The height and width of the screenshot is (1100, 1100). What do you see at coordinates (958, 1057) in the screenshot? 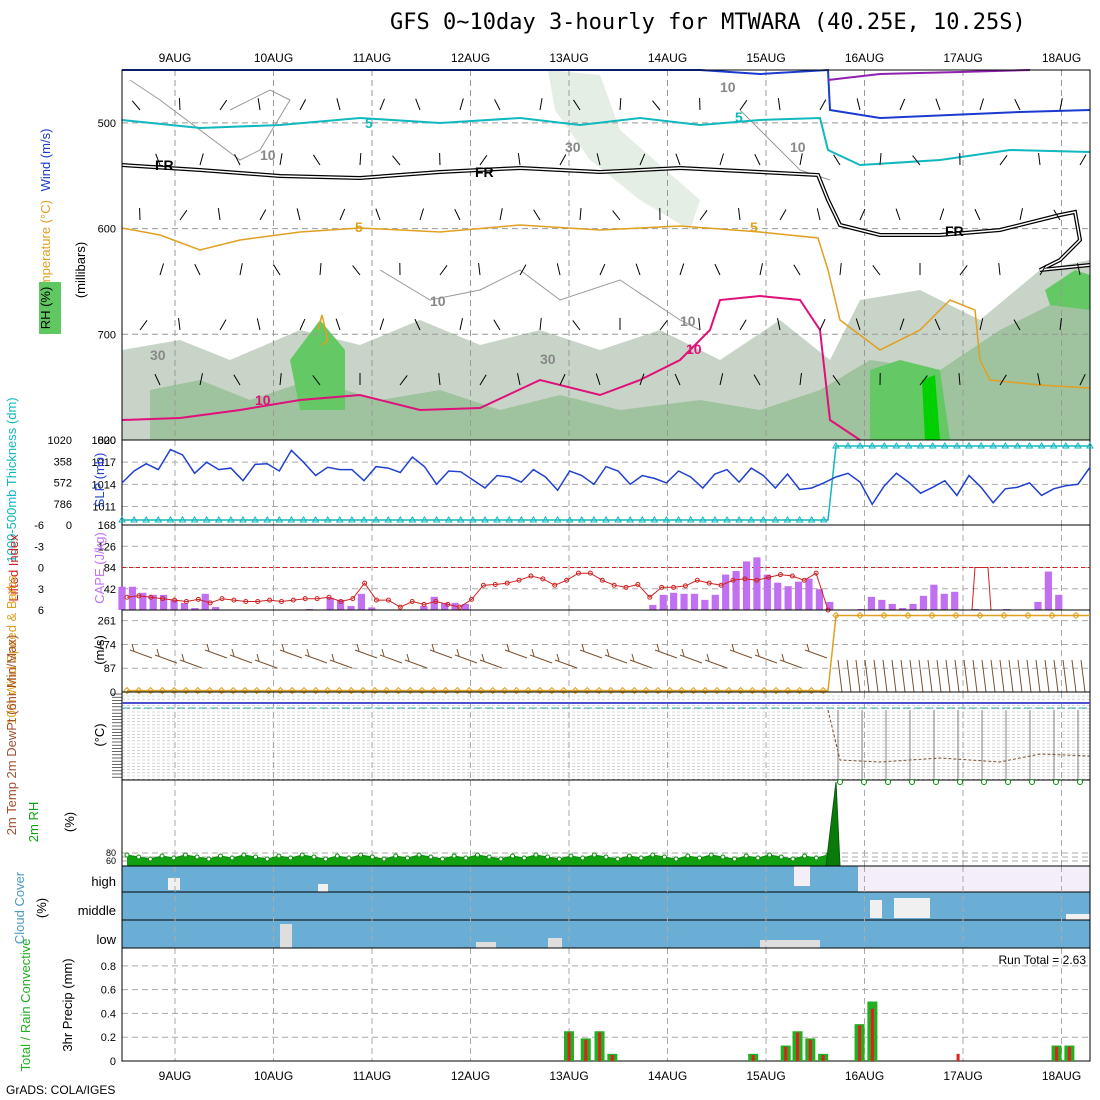
I see `precip-conv-bar` at bounding box center [958, 1057].